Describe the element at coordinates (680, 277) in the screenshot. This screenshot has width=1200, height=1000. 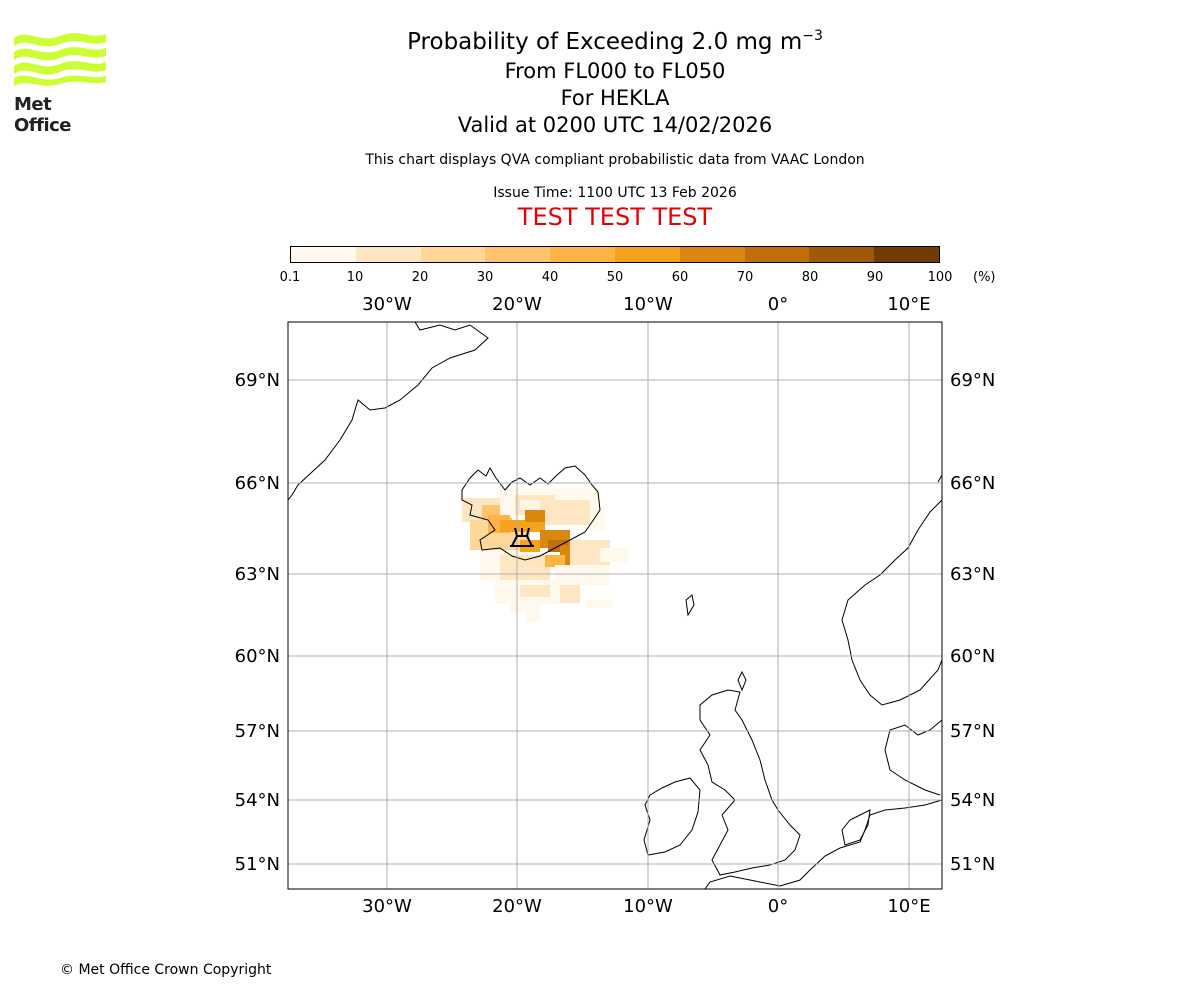
I see `colorbar-tick-label: 60` at that location.